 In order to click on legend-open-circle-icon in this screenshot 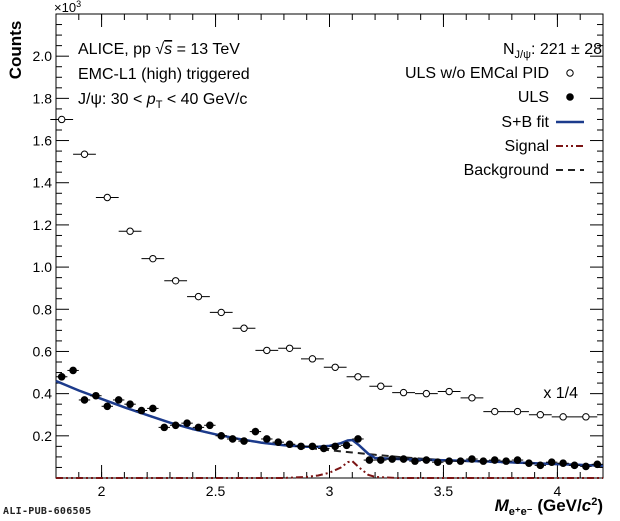, I will do `click(570, 73)`.